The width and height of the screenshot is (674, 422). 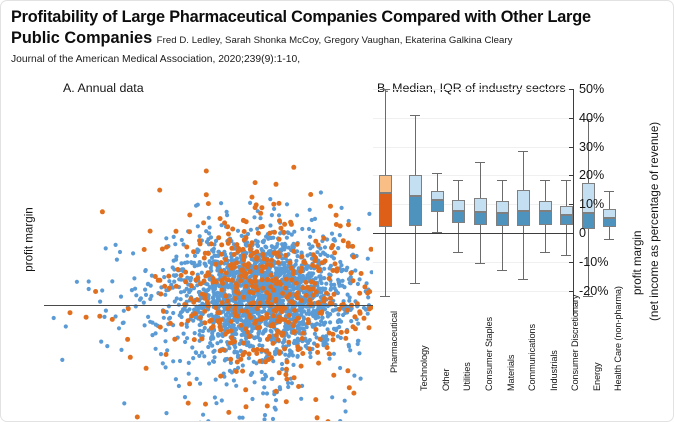 I want to click on boxplot-category-label: Pharmaceutical, so click(x=394, y=342).